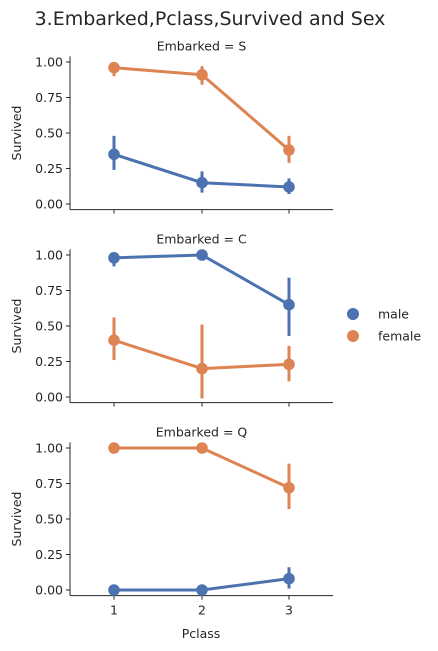 The width and height of the screenshot is (438, 651). I want to click on x-tick-label: 1, so click(114, 610).